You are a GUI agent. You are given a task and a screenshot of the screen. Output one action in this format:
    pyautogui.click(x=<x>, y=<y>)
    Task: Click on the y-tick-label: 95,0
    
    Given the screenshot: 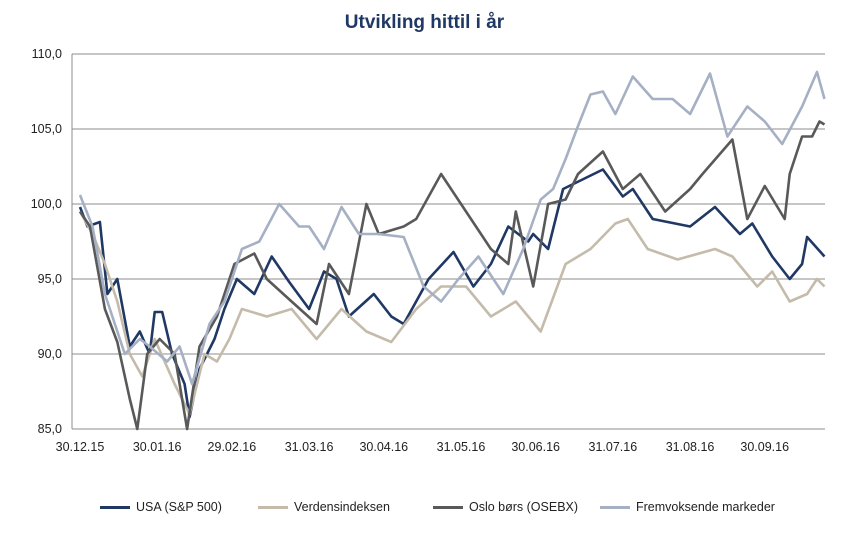 What is the action you would take?
    pyautogui.click(x=50, y=279)
    